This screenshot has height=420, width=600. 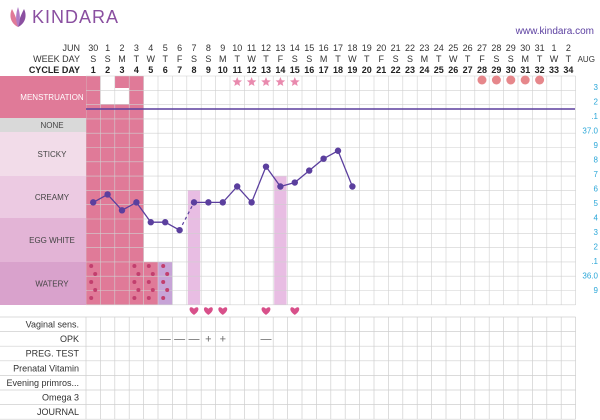 I want to click on band-sticky, so click(x=43, y=154).